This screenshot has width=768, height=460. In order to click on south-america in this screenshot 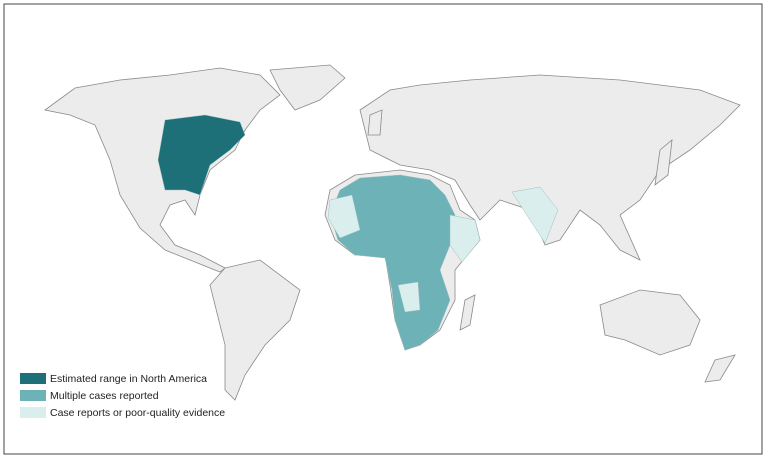, I will do `click(255, 330)`.